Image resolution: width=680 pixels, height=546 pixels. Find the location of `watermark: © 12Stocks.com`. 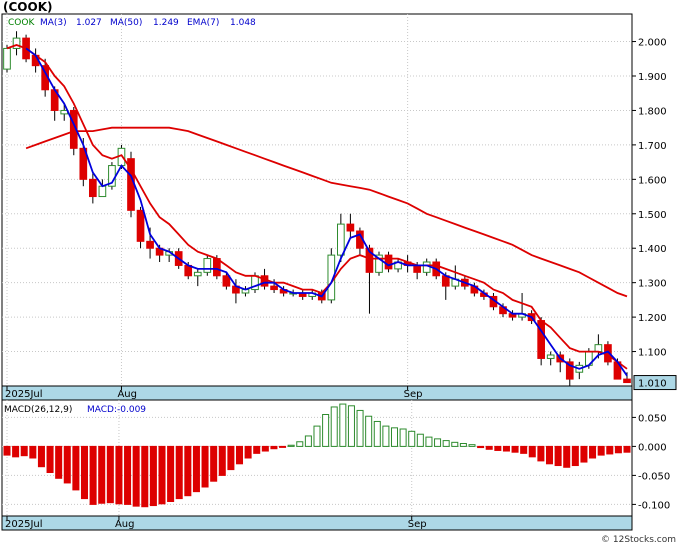

watermark: © 12Stocks.com is located at coordinates (638, 540).